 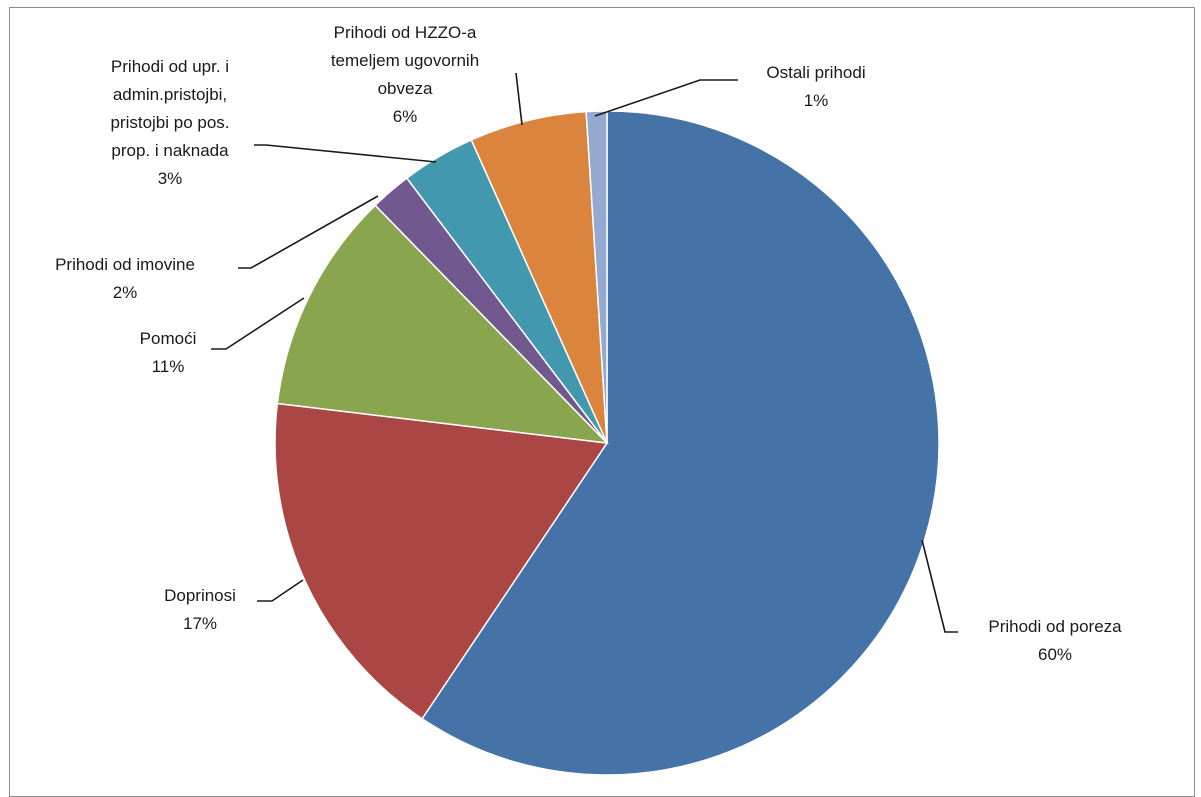 What do you see at coordinates (168, 352) in the screenshot?
I see `slice-label-3: Pomoći 11%` at bounding box center [168, 352].